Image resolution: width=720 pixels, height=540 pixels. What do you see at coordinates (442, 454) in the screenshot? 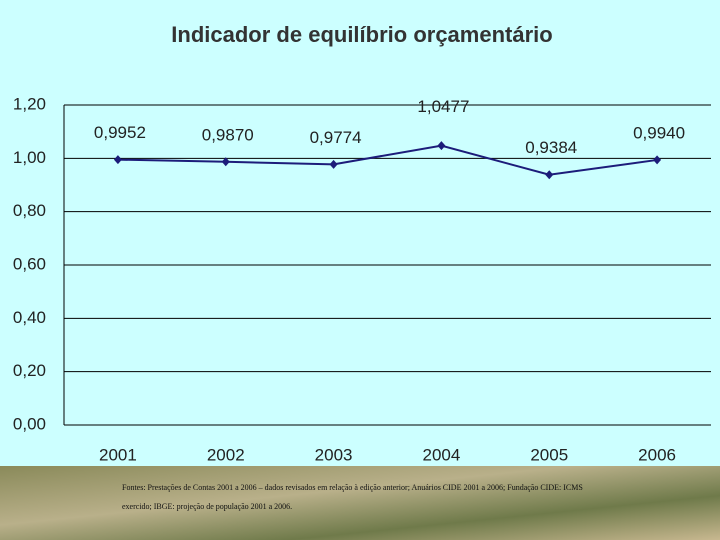
I see `x-tick-label: 2004` at bounding box center [442, 454].